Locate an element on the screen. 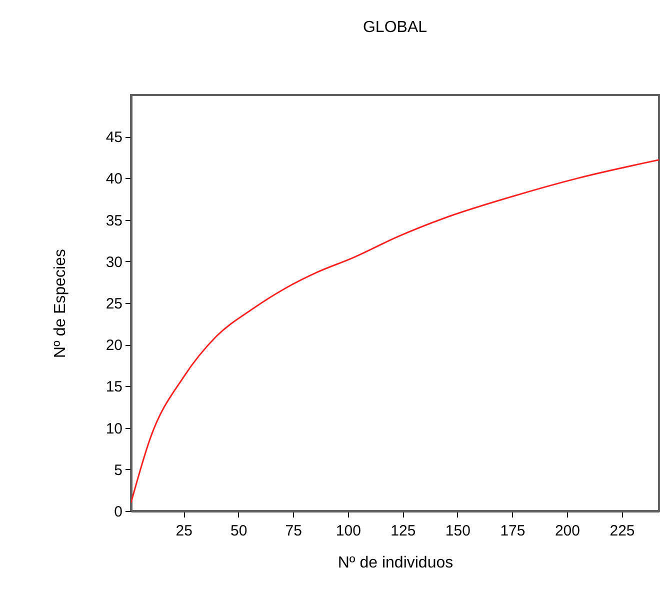 The image size is (660, 599). y-tick-label: 20 is located at coordinates (114, 345).